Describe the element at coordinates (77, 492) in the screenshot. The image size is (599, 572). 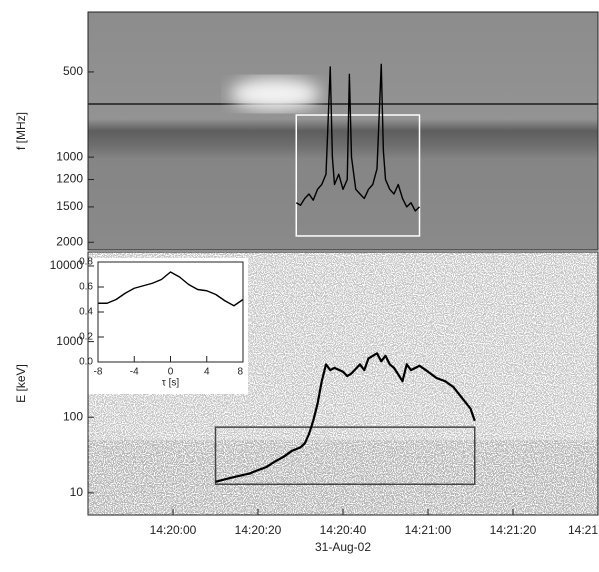
I see `y-tick-label: 10` at that location.